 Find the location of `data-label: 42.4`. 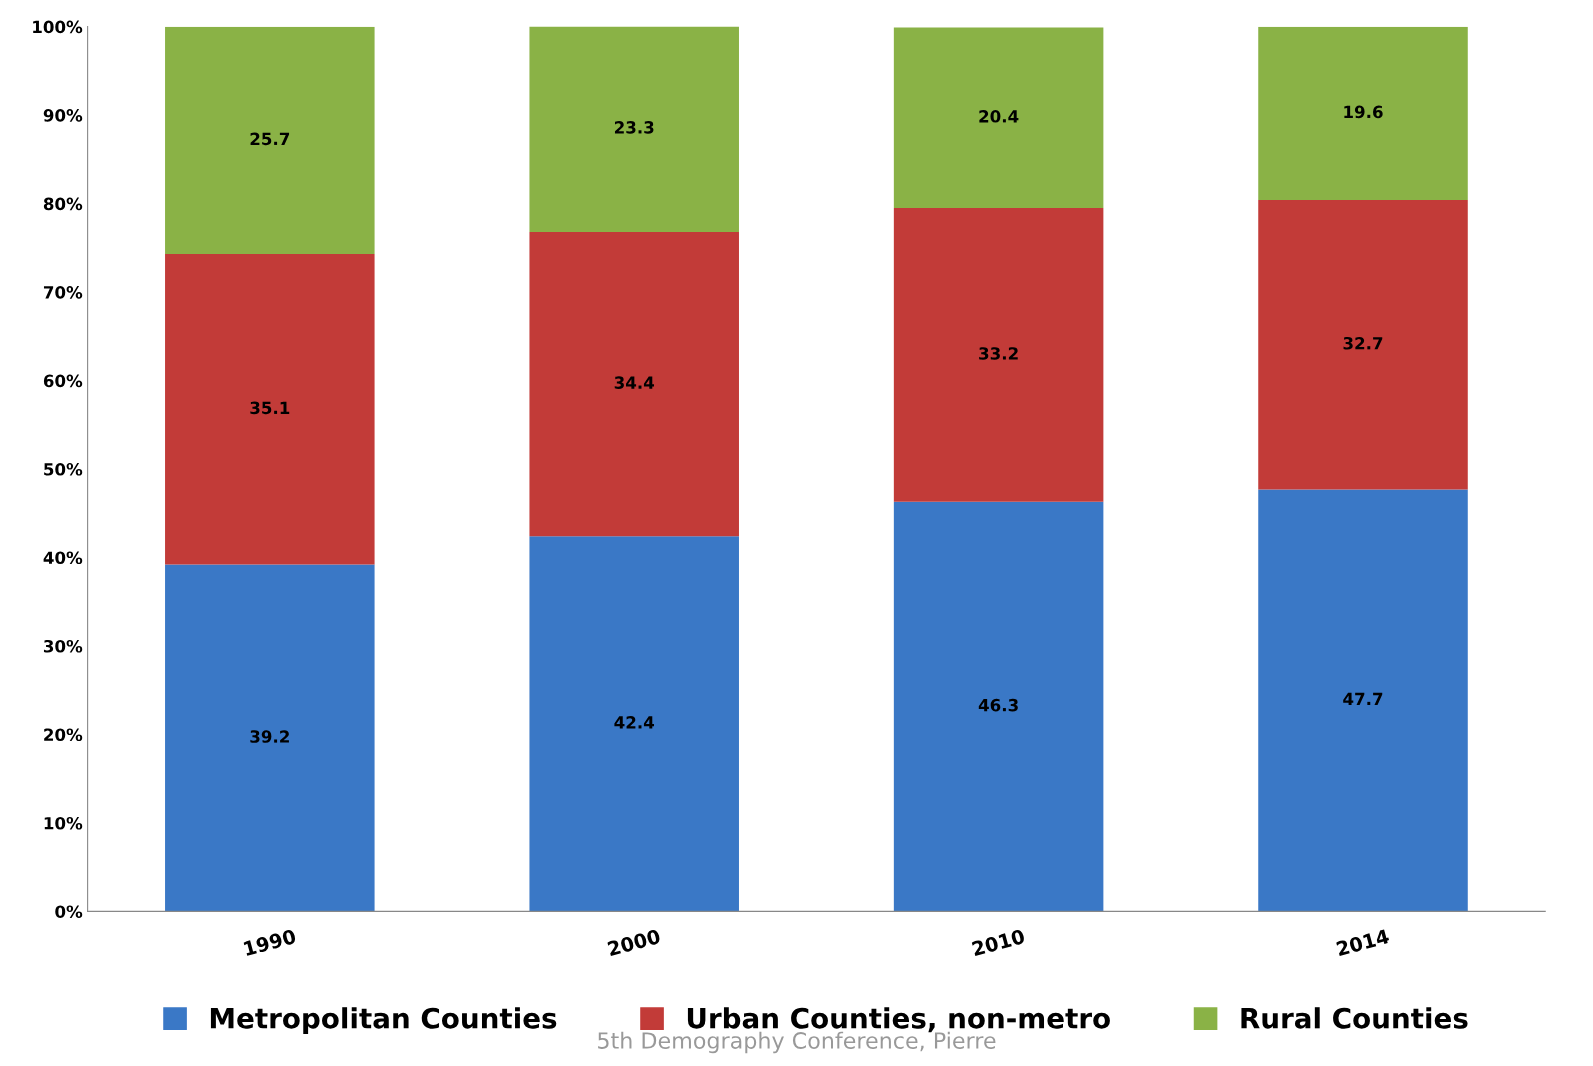

data-label: 42.4 is located at coordinates (634, 722).